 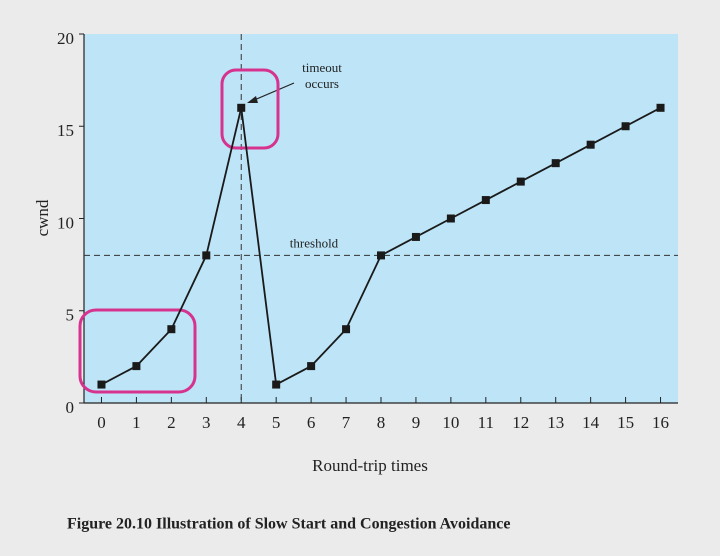 I want to click on arrow, so click(x=273, y=92).